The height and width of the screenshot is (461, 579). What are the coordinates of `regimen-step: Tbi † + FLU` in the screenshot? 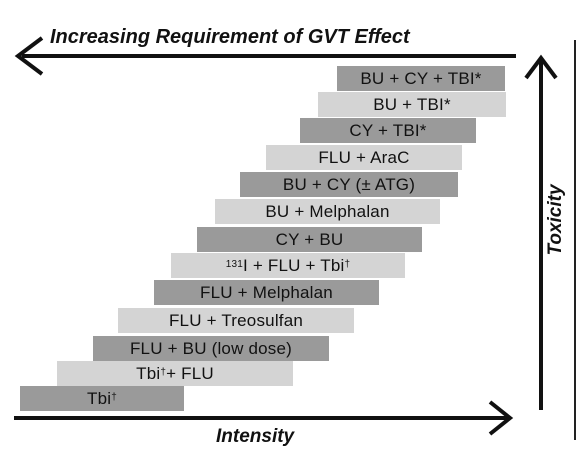 It's located at (175, 373).